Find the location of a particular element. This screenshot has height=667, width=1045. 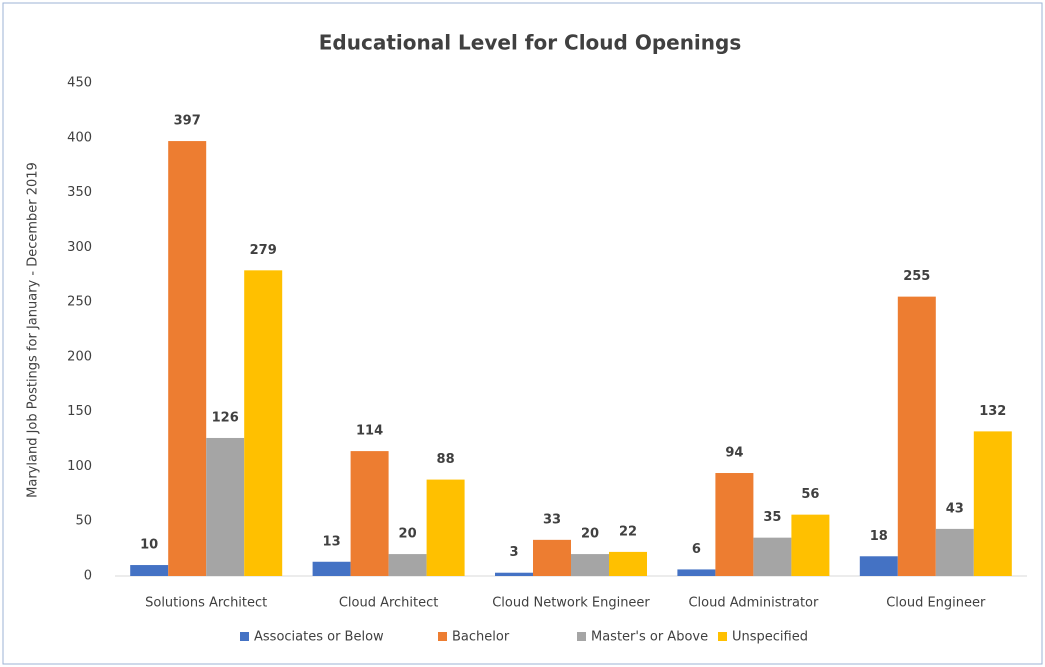

legend-label: Associates or Below is located at coordinates (319, 637).